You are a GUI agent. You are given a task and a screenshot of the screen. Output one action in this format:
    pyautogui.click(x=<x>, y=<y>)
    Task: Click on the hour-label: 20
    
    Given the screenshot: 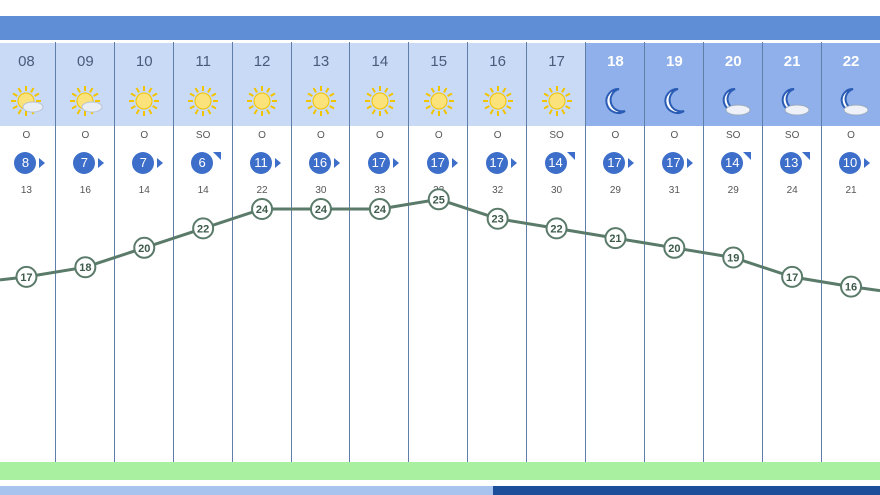 What is the action you would take?
    pyautogui.click(x=733, y=61)
    